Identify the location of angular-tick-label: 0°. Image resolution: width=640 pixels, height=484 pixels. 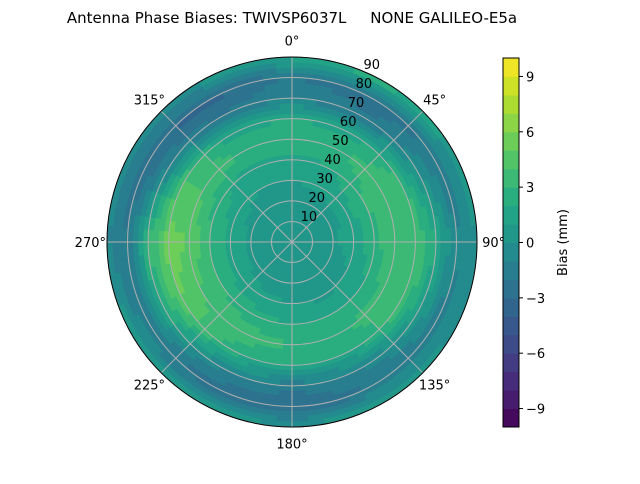
(292, 41).